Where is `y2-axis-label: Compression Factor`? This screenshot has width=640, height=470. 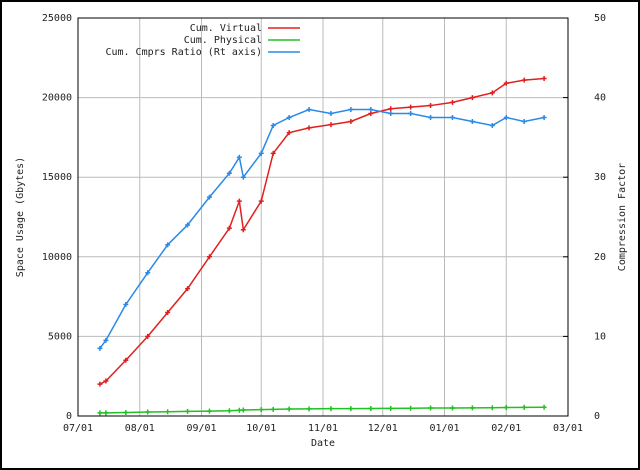
y2-axis-label: Compression Factor is located at coordinates (622, 217).